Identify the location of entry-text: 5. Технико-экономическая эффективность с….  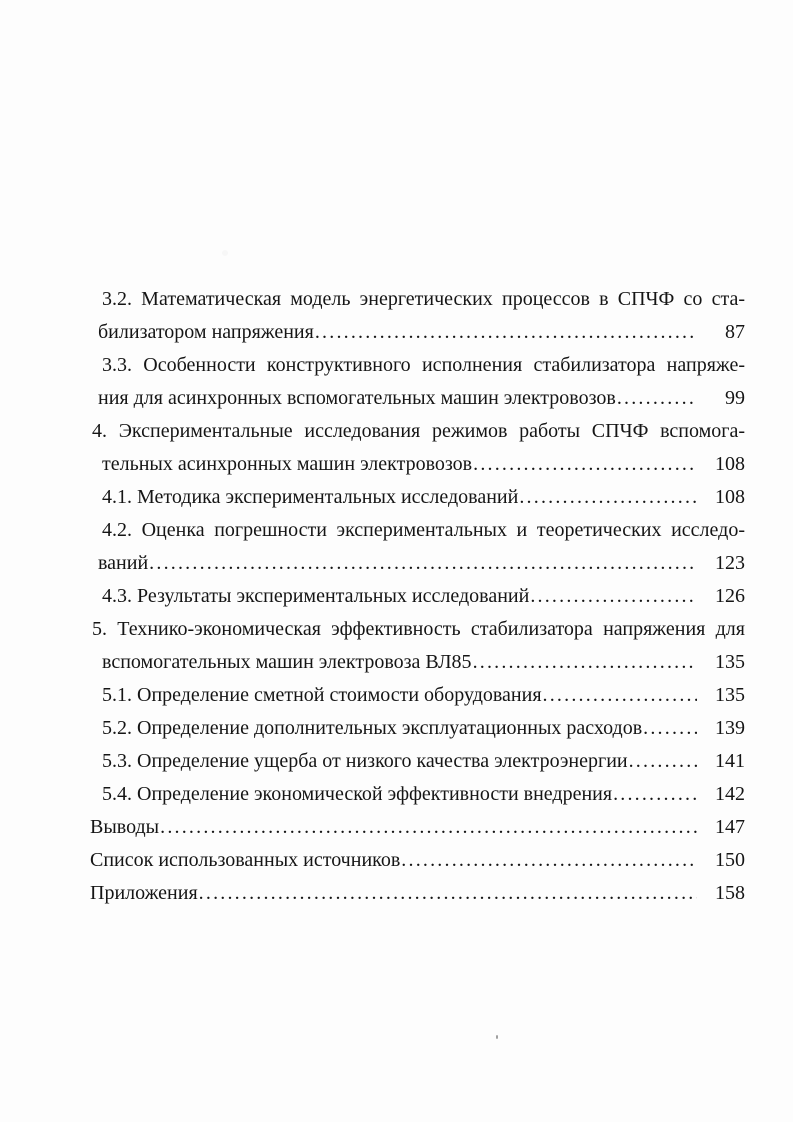
(418, 629).